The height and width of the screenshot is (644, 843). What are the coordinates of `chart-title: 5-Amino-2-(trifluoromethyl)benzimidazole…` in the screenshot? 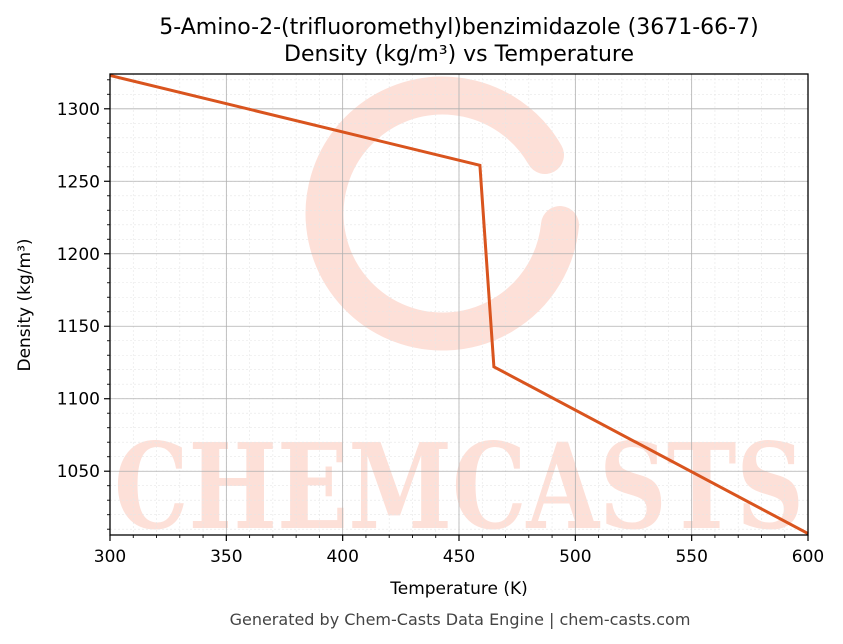 It's located at (458, 27).